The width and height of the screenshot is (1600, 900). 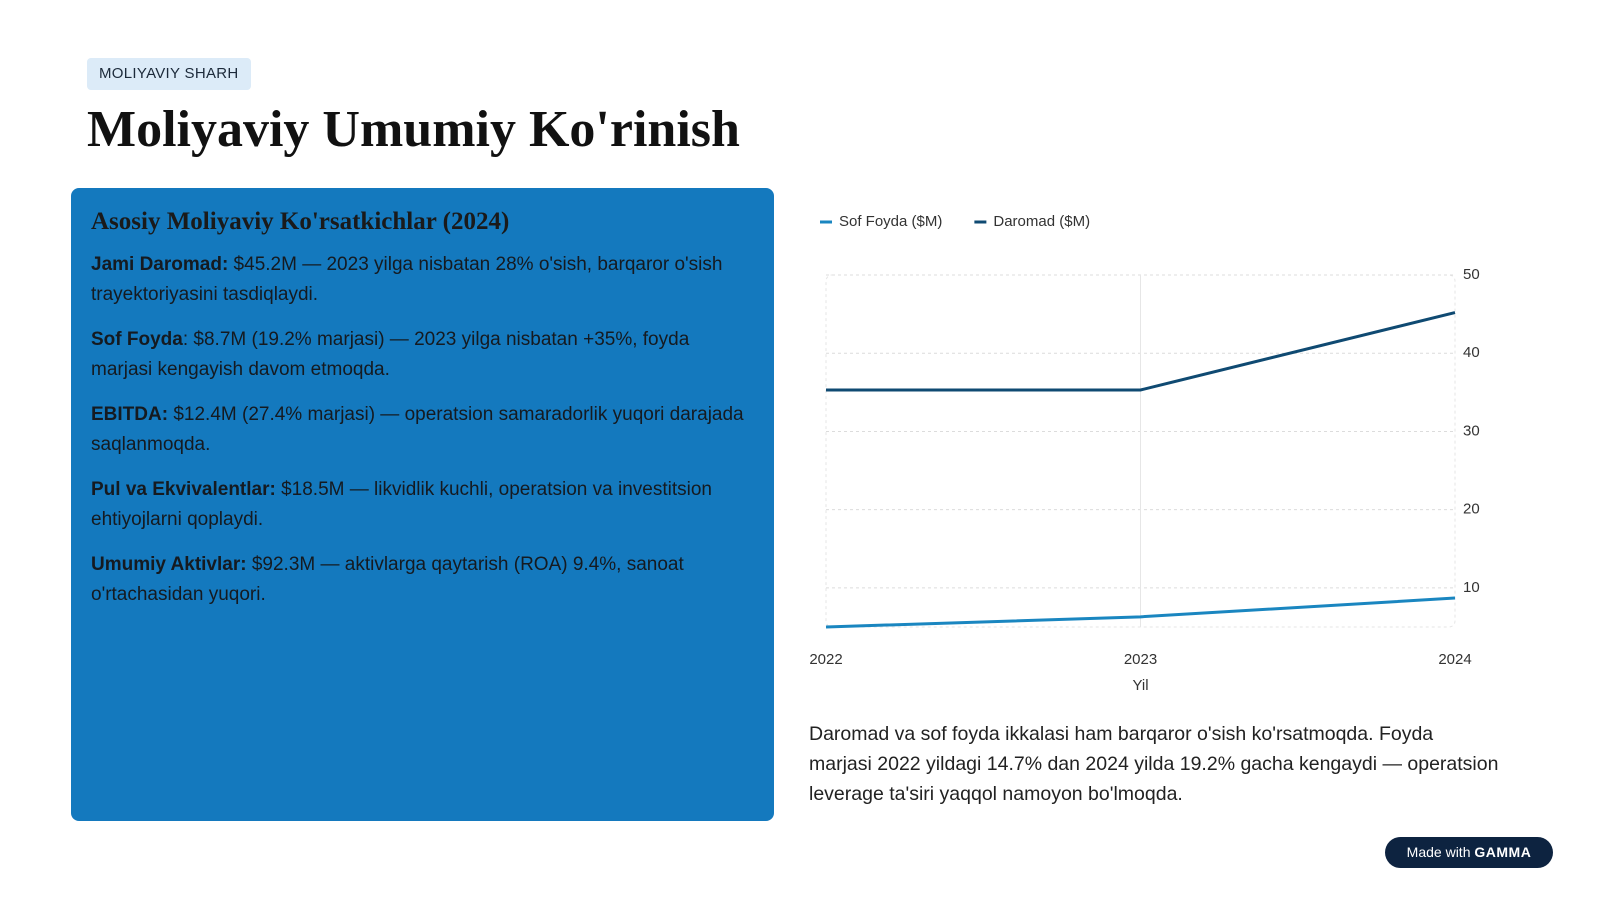 I want to click on metric-label: Umumiy Aktivlar:, so click(x=169, y=564).